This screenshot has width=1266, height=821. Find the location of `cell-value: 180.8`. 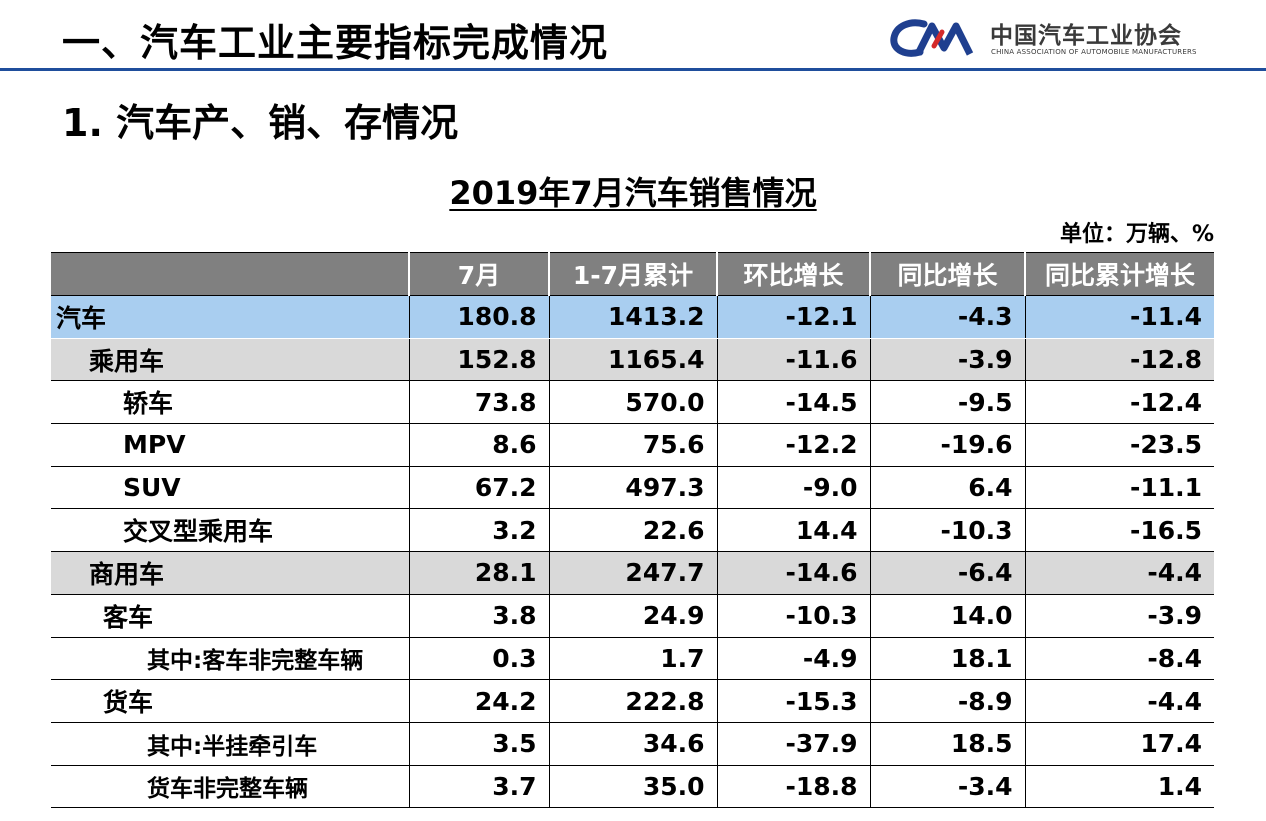

cell-value: 180.8 is located at coordinates (478, 317).